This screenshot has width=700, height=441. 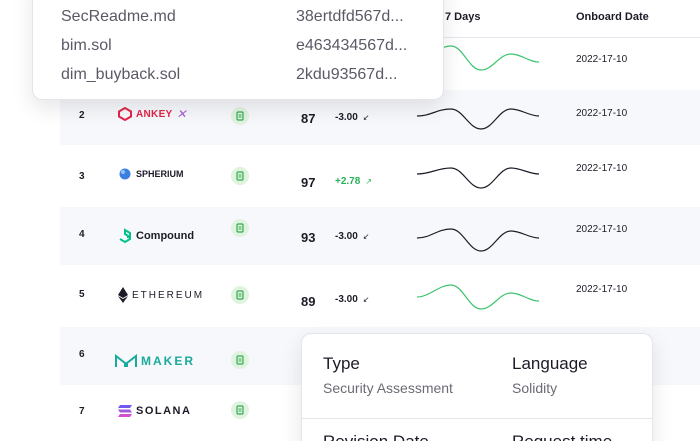 I want to click on type-label: Type, so click(x=341, y=363).